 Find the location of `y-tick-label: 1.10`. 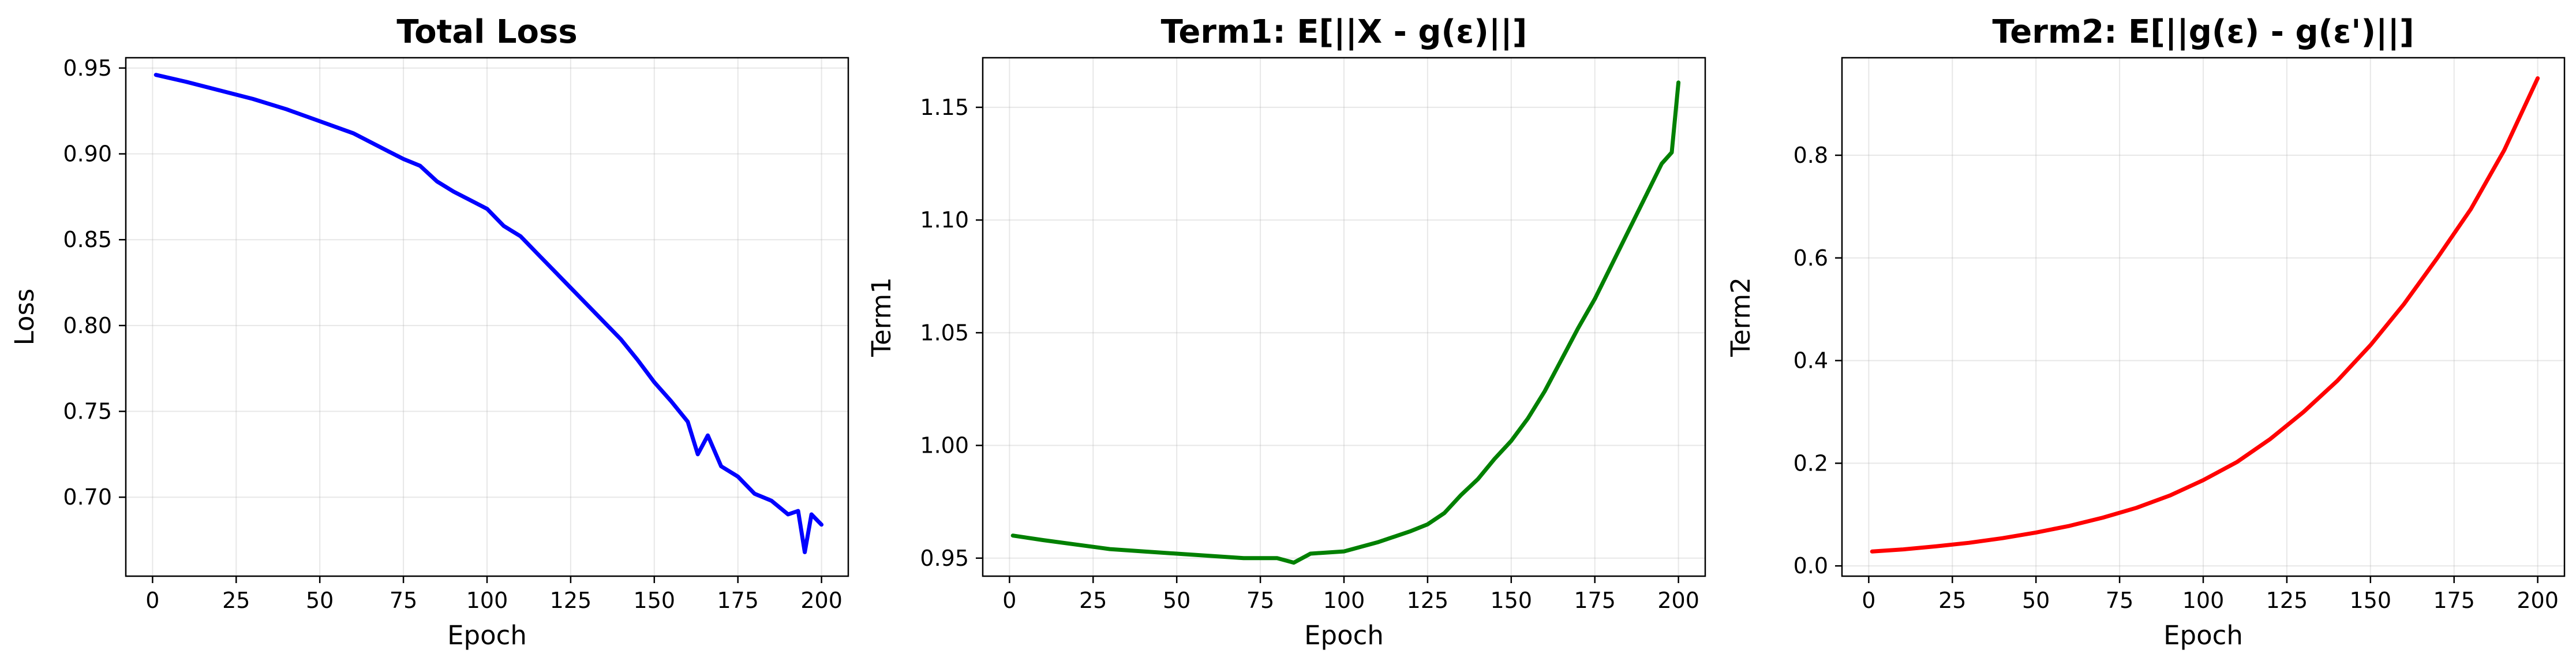

y-tick-label: 1.10 is located at coordinates (944, 220).